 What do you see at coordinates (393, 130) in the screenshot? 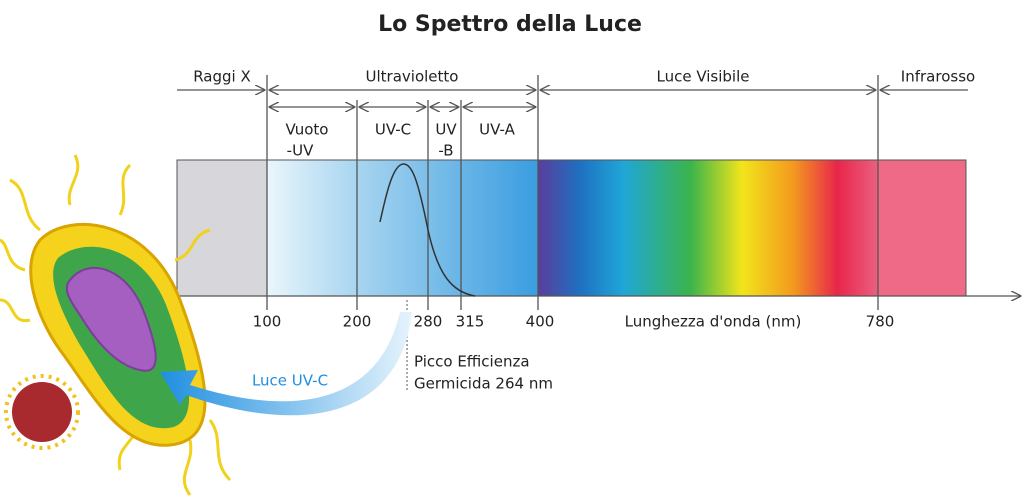
I see `subregion-label: UV-C` at bounding box center [393, 130].